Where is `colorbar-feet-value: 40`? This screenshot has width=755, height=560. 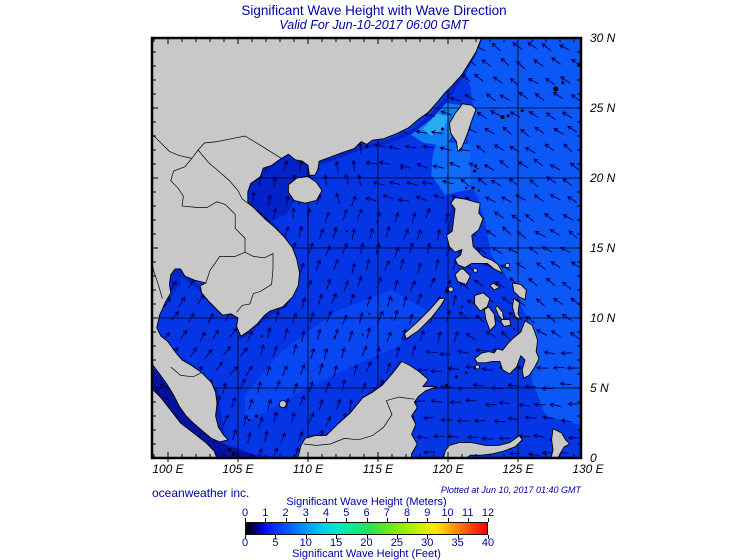 colorbar-feet-value: 40 is located at coordinates (488, 543).